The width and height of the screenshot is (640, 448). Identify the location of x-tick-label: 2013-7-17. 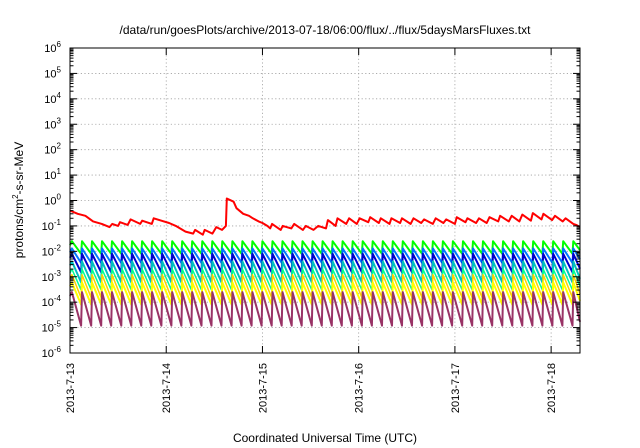
(456, 388).